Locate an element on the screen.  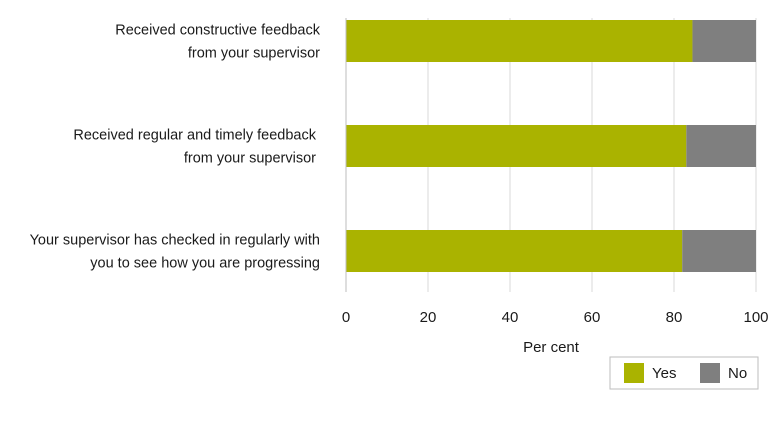
category-label: Received constructive feedback is located at coordinates (217, 31).